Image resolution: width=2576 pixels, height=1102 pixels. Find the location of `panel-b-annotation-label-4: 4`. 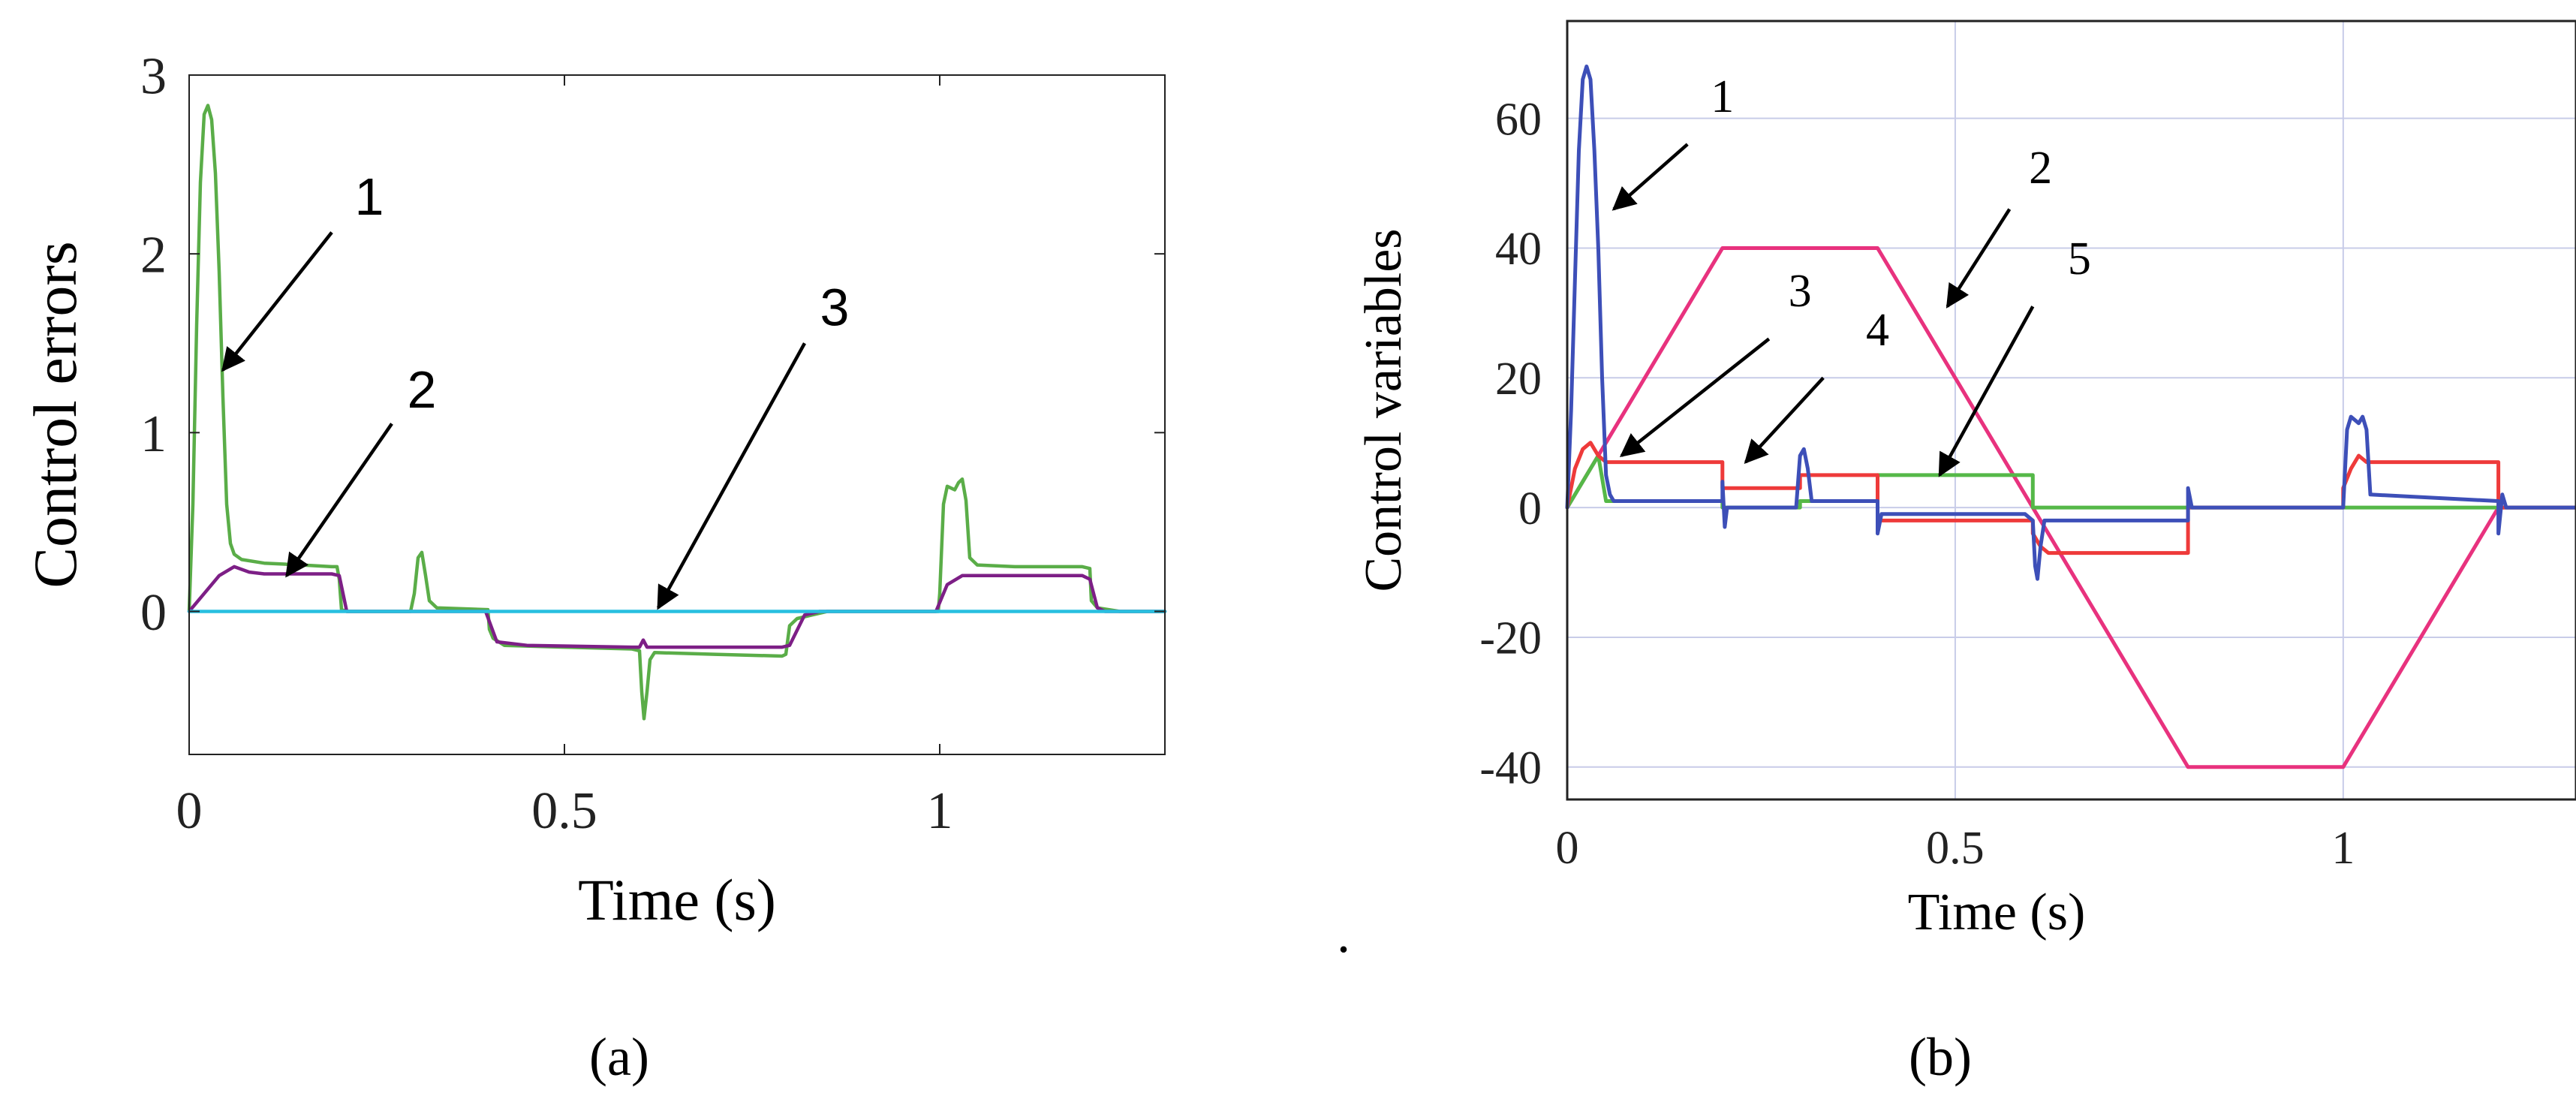

panel-b-annotation-label-4: 4 is located at coordinates (1877, 330).